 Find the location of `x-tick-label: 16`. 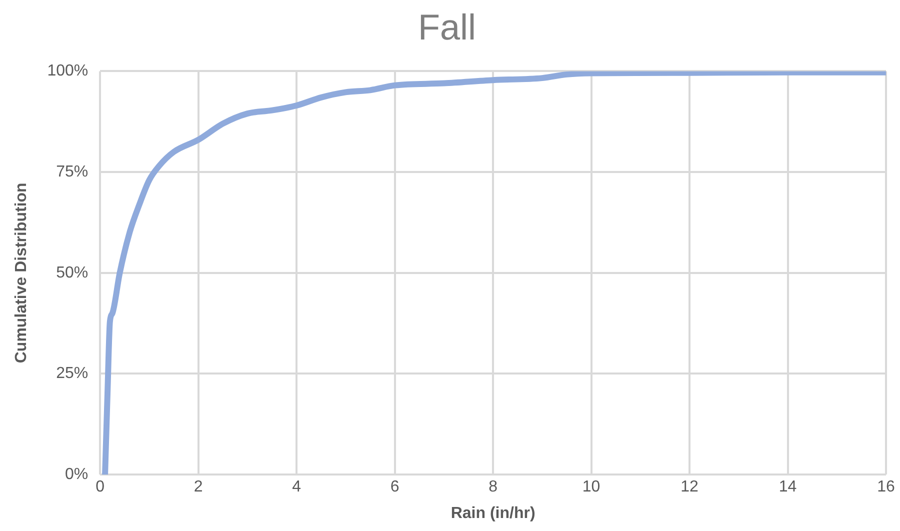

x-tick-label: 16 is located at coordinates (886, 487).